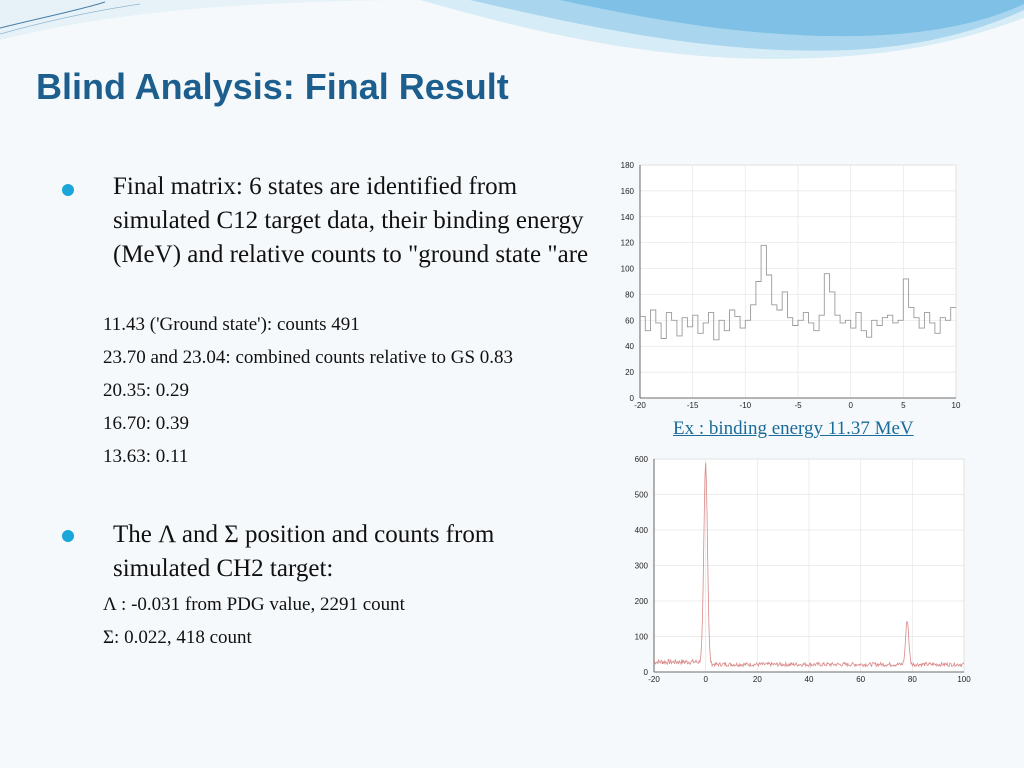 This screenshot has width=1024, height=768. What do you see at coordinates (798, 292) in the screenshot?
I see `histogram-series` at bounding box center [798, 292].